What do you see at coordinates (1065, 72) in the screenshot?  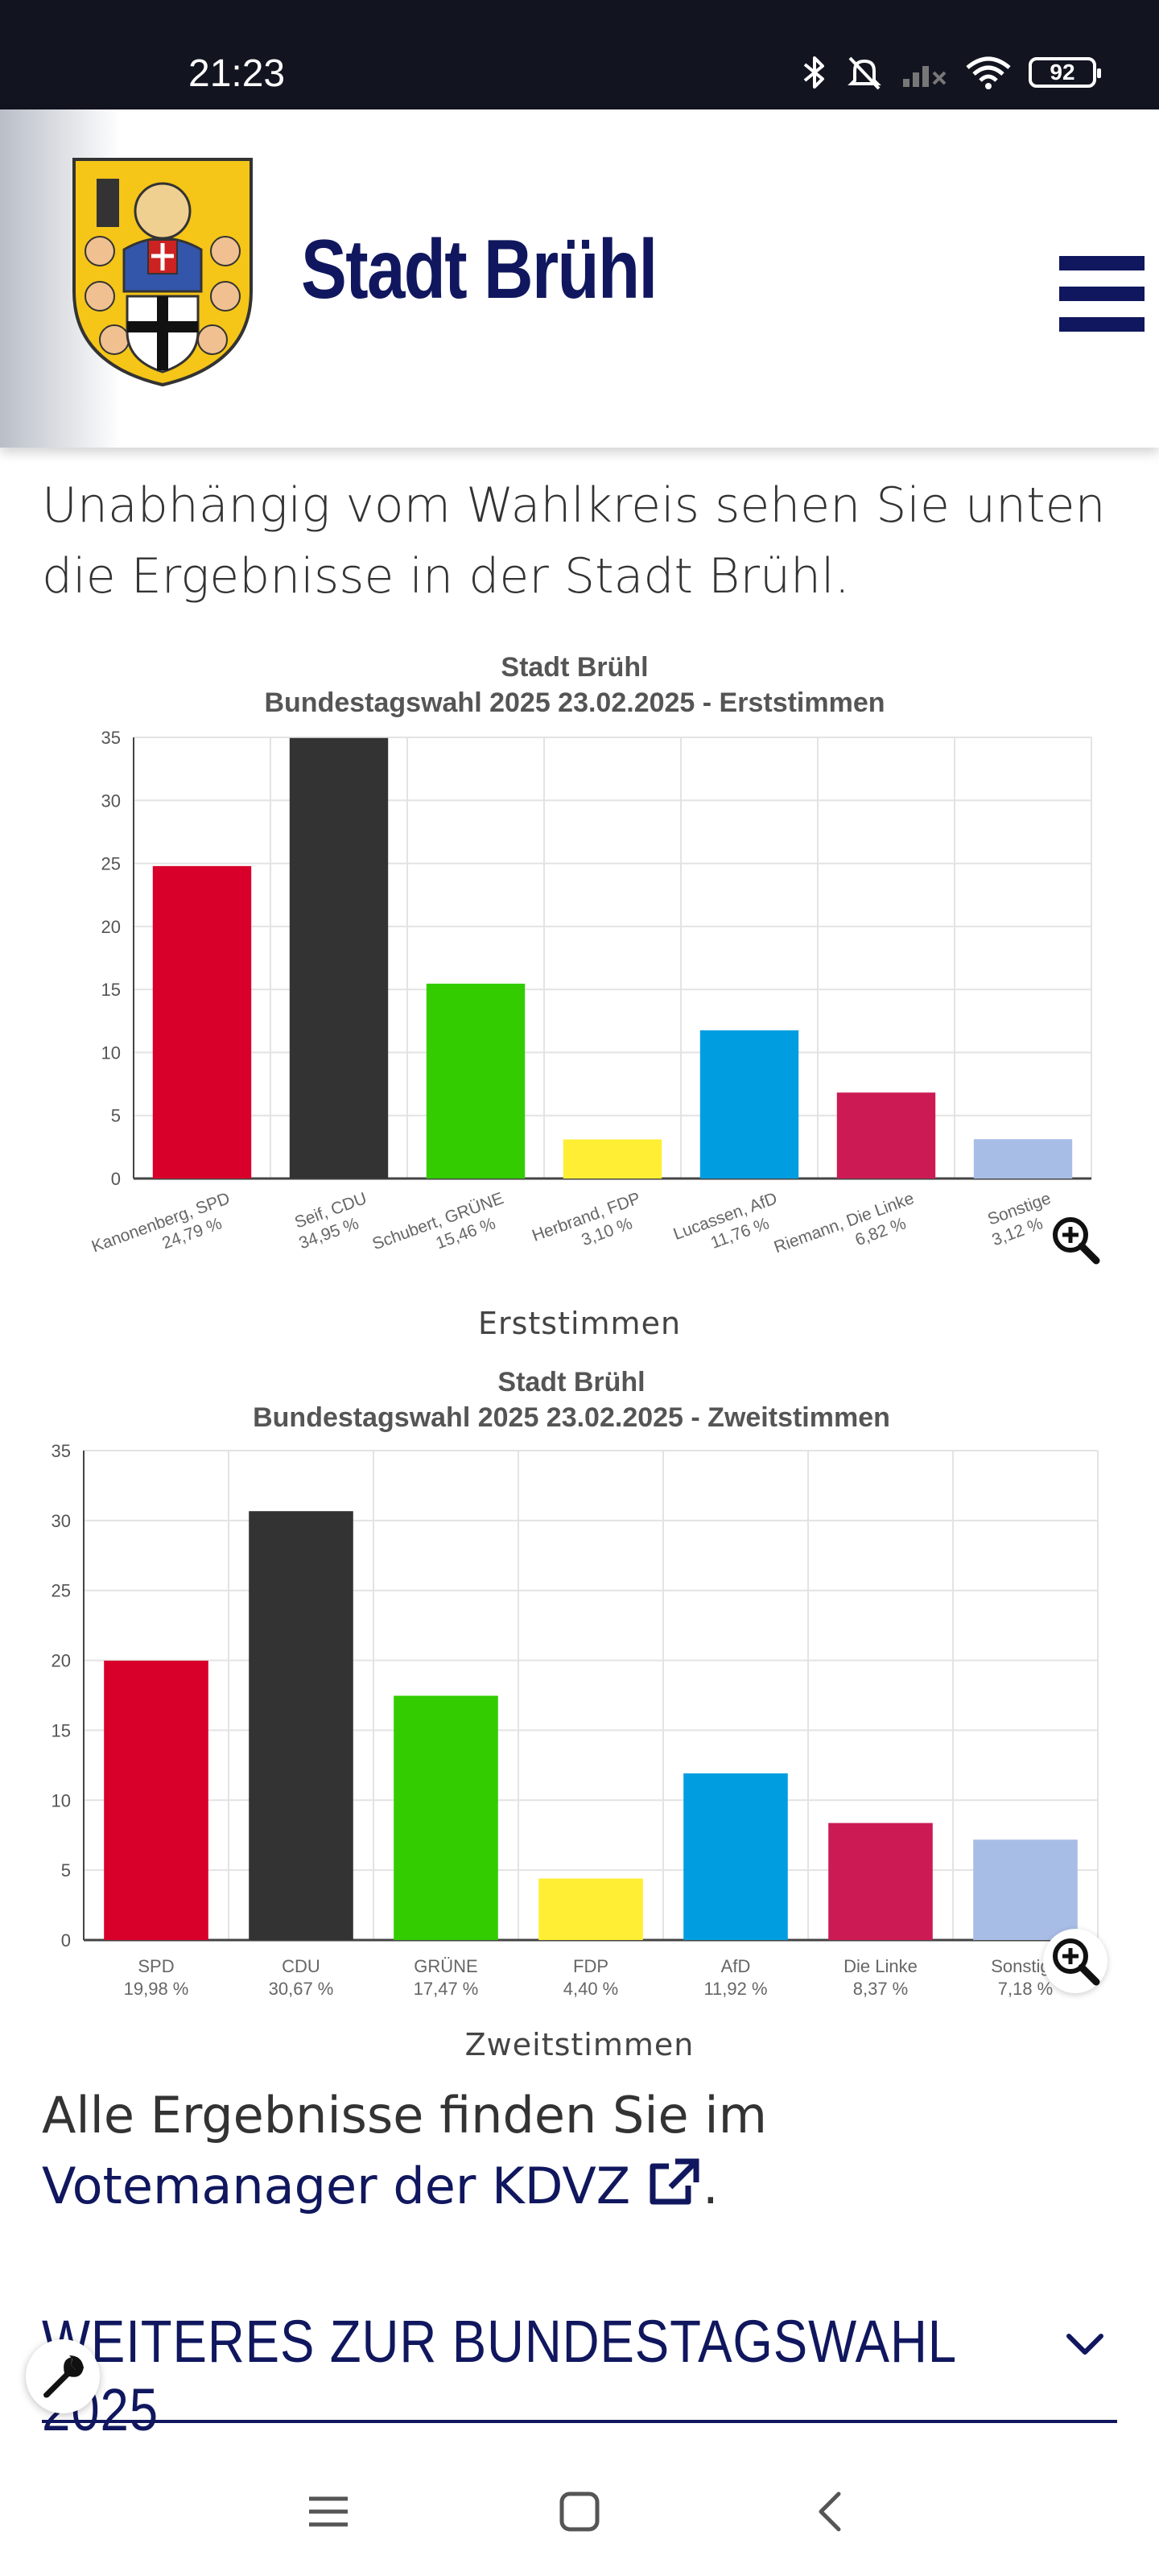 I see `battery-icon: 92` at bounding box center [1065, 72].